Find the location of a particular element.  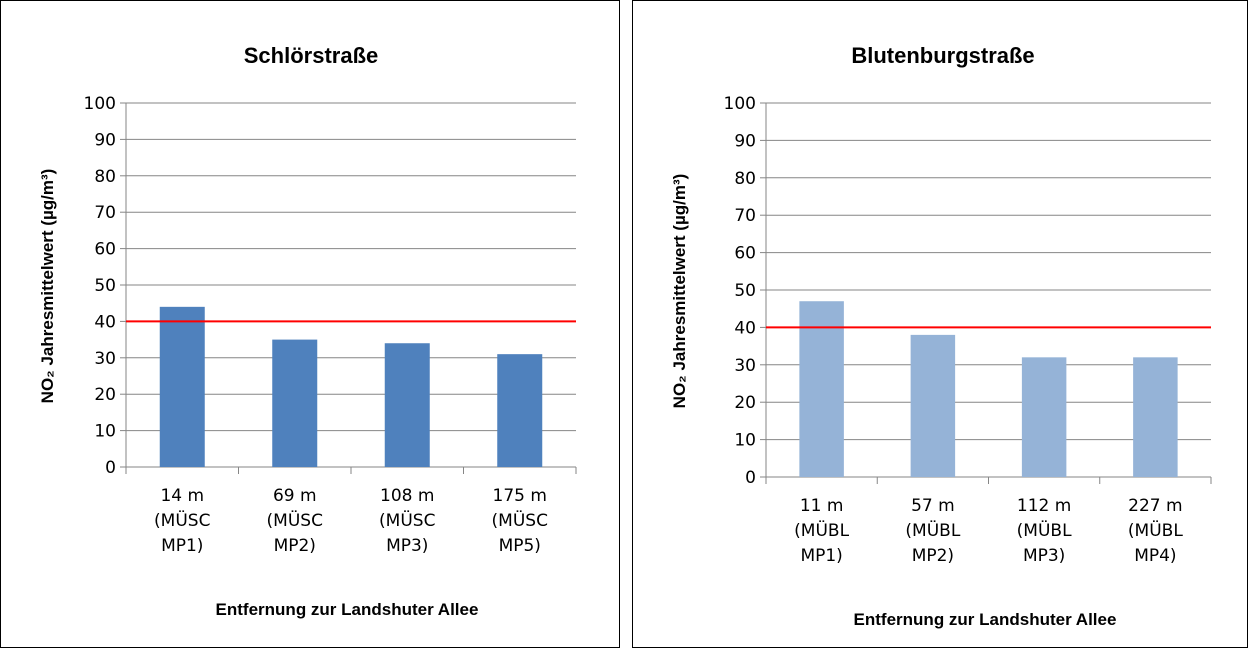

chart-title: Schlörstraße is located at coordinates (311, 55).